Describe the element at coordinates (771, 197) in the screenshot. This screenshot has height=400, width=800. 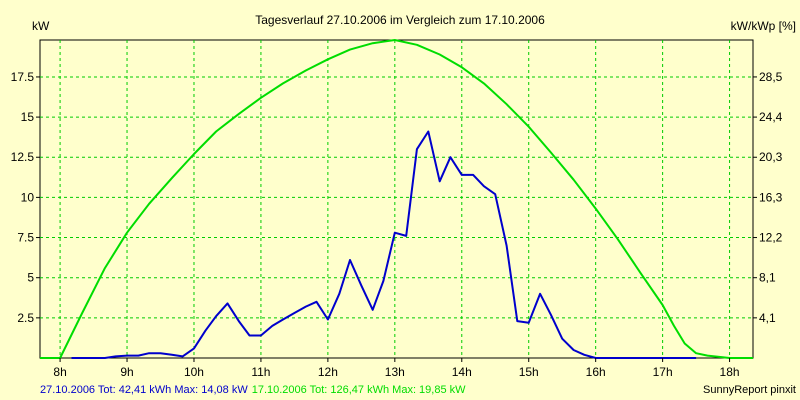
I see `y-tick-label-right-3: 16,3` at that location.